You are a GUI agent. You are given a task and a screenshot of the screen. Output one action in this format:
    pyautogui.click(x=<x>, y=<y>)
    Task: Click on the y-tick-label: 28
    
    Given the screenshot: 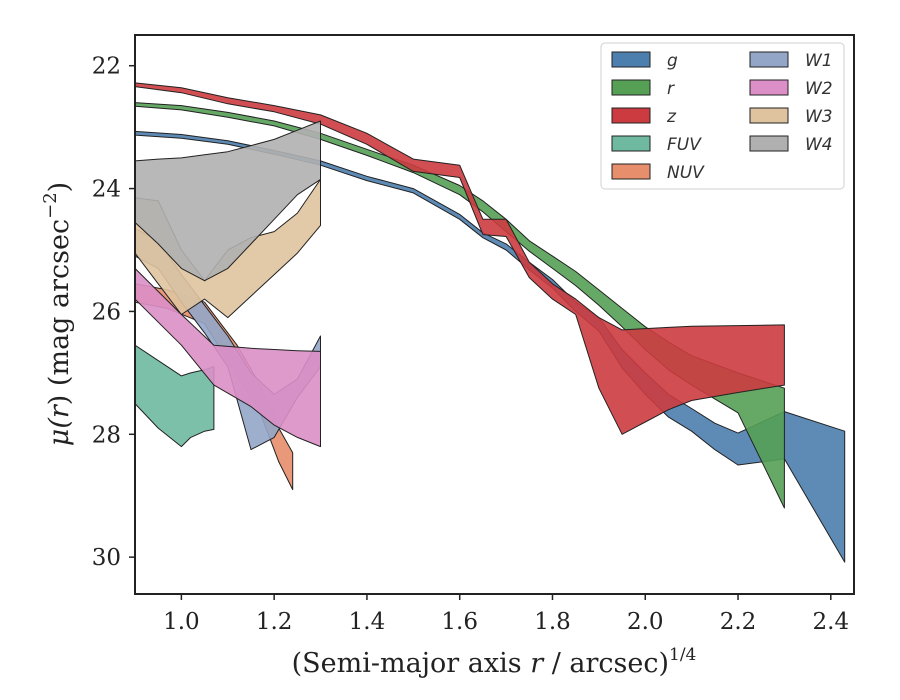 What is the action you would take?
    pyautogui.click(x=106, y=435)
    